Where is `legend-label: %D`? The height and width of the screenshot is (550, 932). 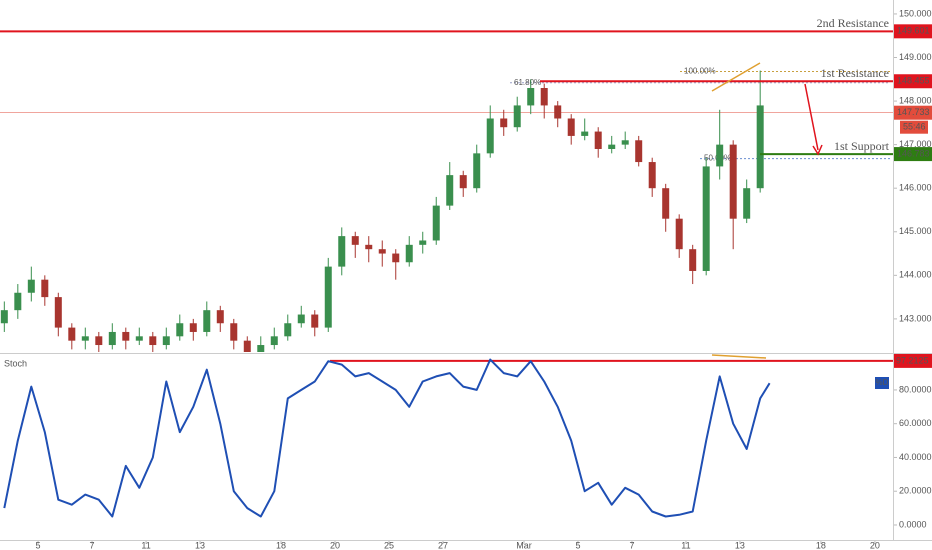
legend-label: %D is located at coordinates (882, 382).